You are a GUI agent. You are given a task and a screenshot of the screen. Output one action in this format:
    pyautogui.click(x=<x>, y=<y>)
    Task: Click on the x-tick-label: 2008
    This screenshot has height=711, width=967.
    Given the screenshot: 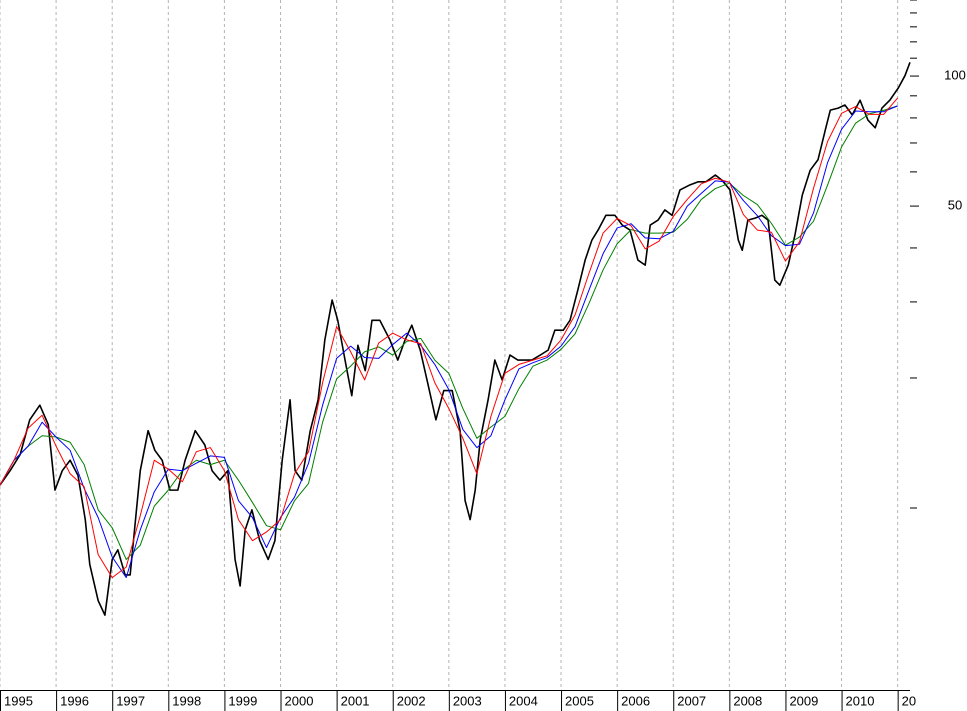 What is the action you would take?
    pyautogui.click(x=747, y=700)
    